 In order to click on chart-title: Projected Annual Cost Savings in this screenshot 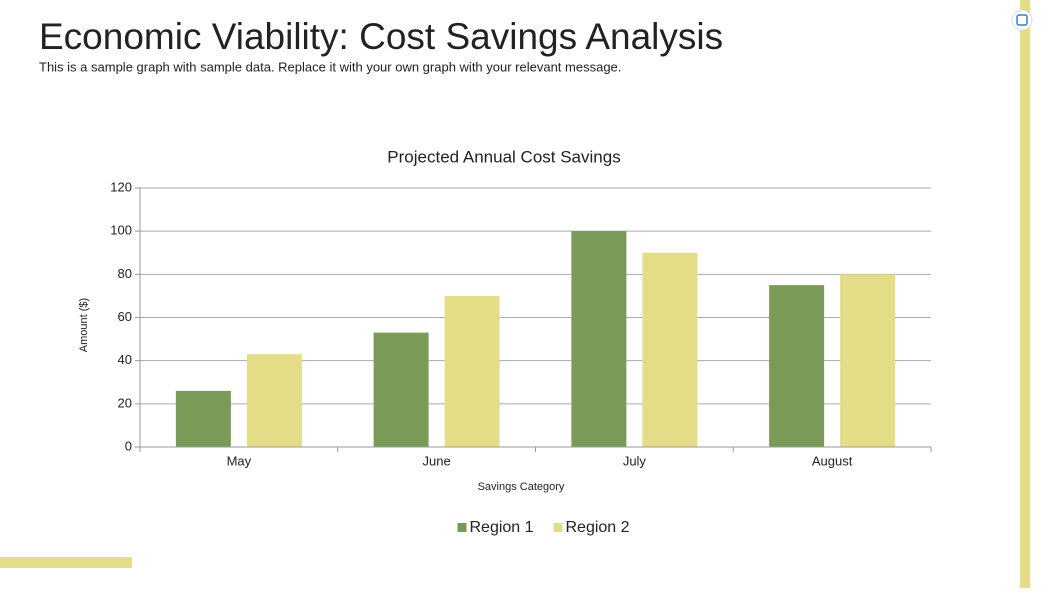, I will do `click(503, 156)`.